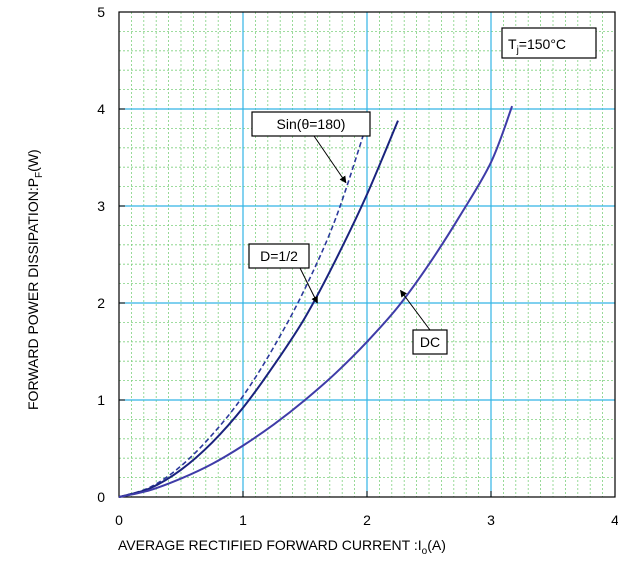  I want to click on x-tick-label: 4, so click(614, 520).